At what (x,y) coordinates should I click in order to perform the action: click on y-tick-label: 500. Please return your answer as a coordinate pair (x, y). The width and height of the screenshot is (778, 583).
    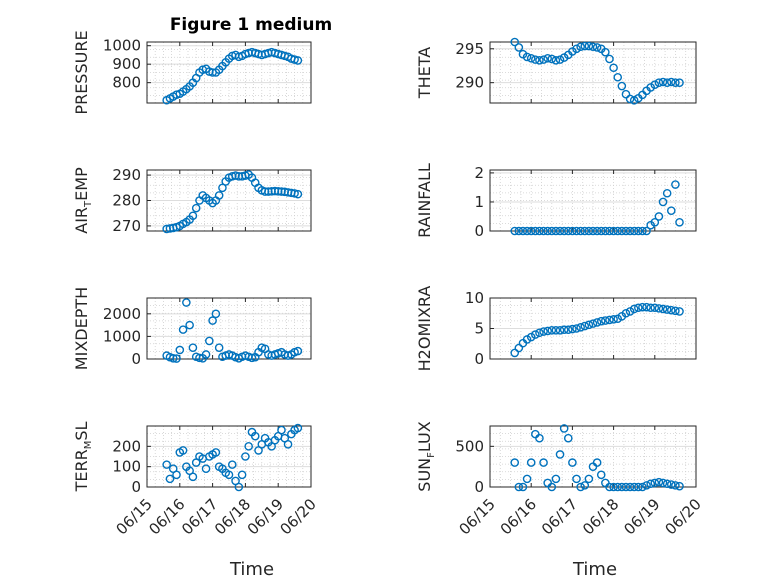
    Looking at the image, I should click on (469, 446).